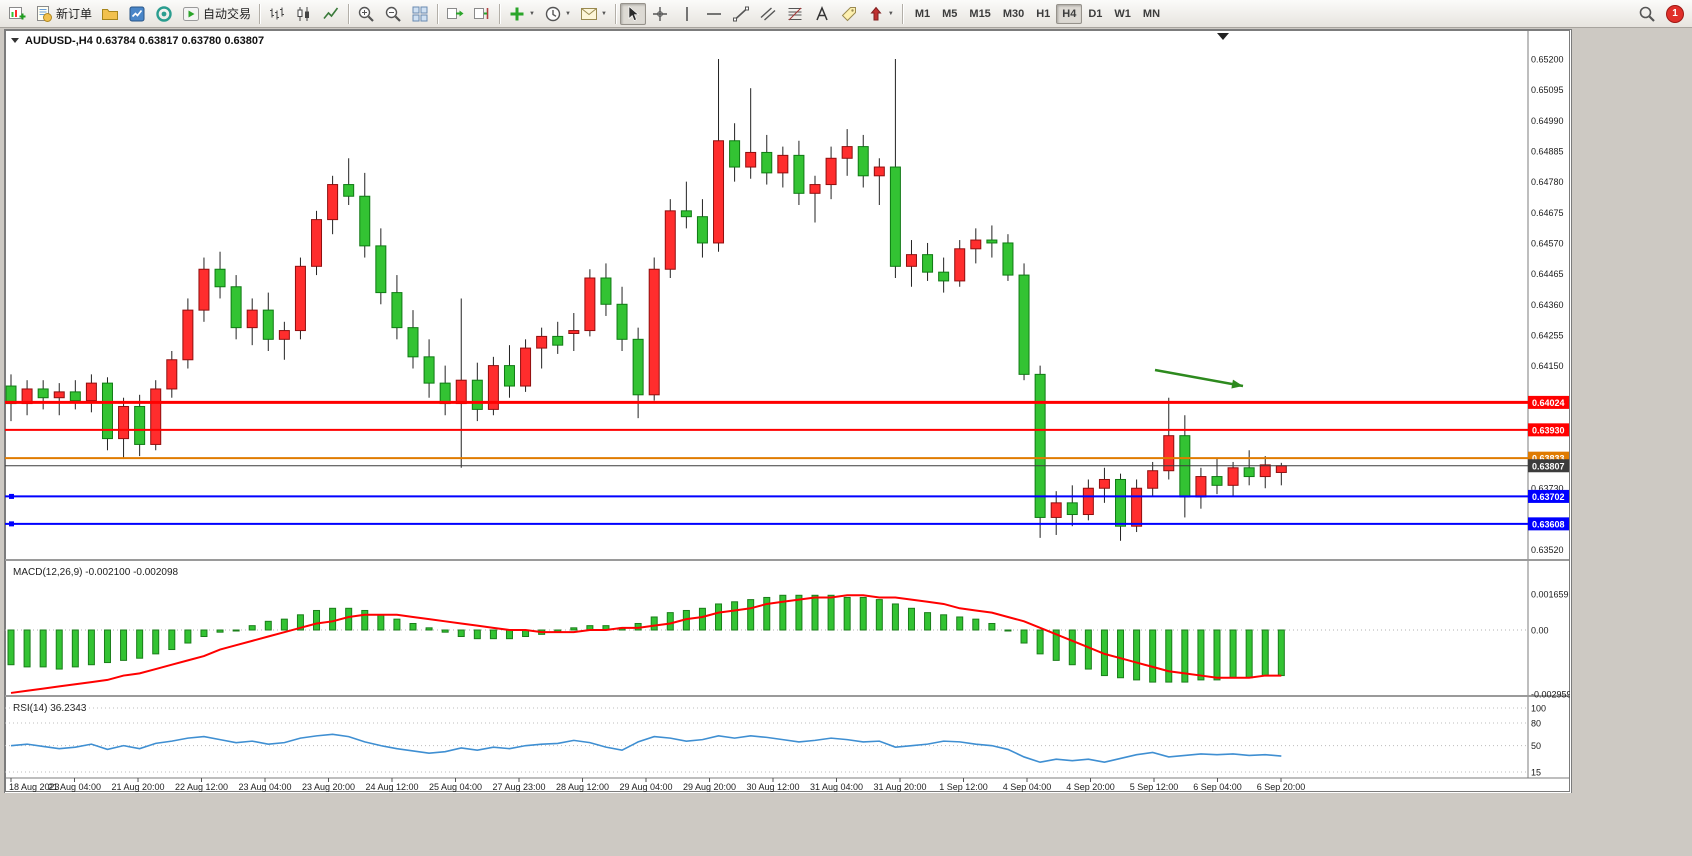  What do you see at coordinates (741, 14) in the screenshot?
I see `trendline-button` at bounding box center [741, 14].